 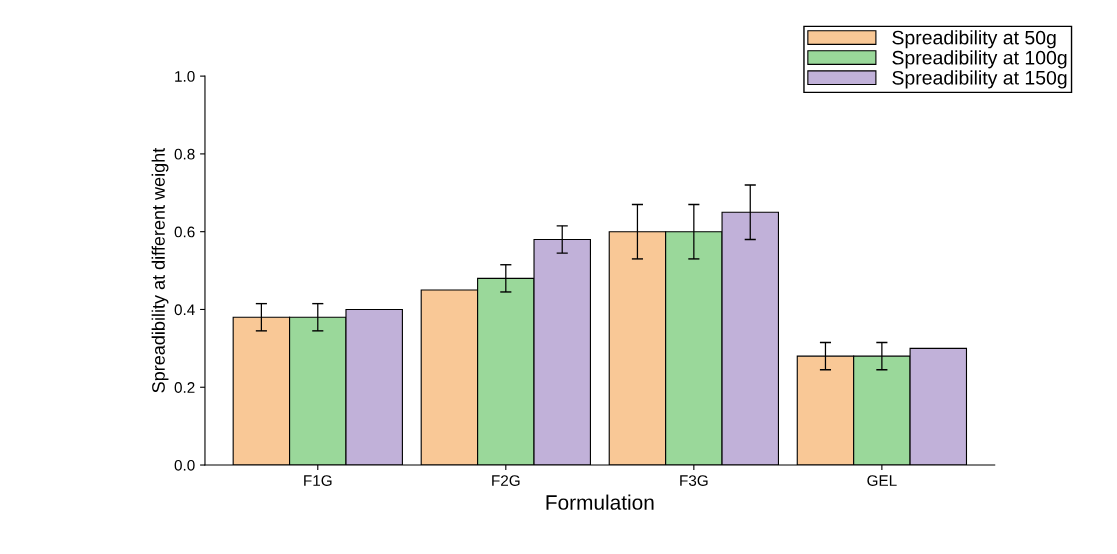 What do you see at coordinates (184, 310) in the screenshot?
I see `y-tick-label: 0.4` at bounding box center [184, 310].